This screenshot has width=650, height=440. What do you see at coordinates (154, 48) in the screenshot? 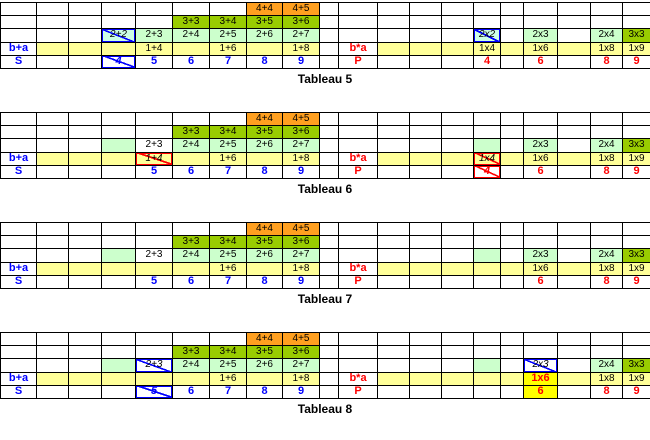
I see `grid-cell: 1+4` at bounding box center [154, 48].